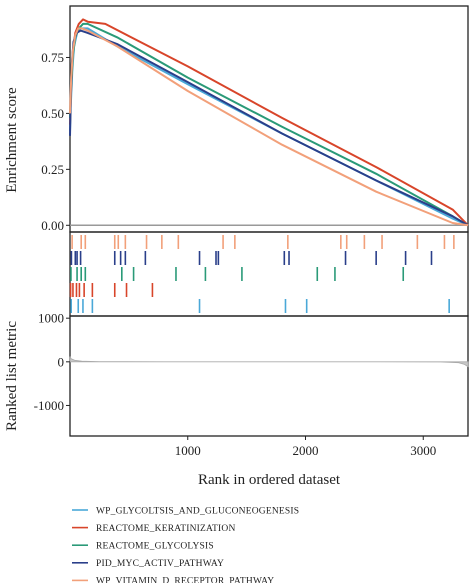 The image size is (474, 583). What do you see at coordinates (269, 480) in the screenshot?
I see `x-axis-title: Rank in ordered dataset` at bounding box center [269, 480].